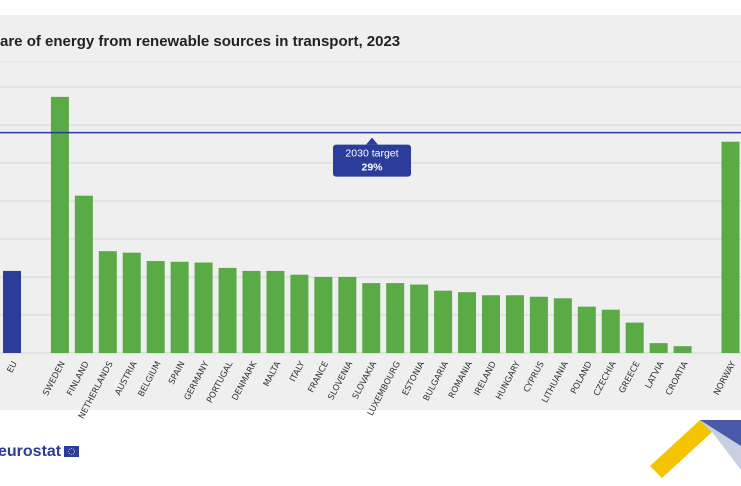 The height and width of the screenshot is (486, 741). Describe the element at coordinates (71, 451) in the screenshot. I see `eu-flag` at that location.